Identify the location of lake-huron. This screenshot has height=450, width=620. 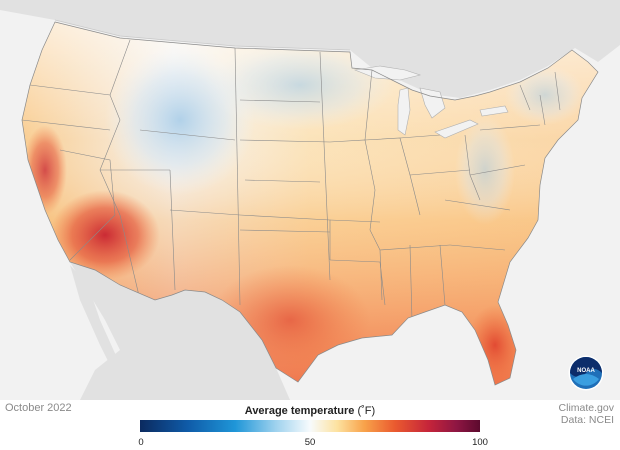
(432, 103).